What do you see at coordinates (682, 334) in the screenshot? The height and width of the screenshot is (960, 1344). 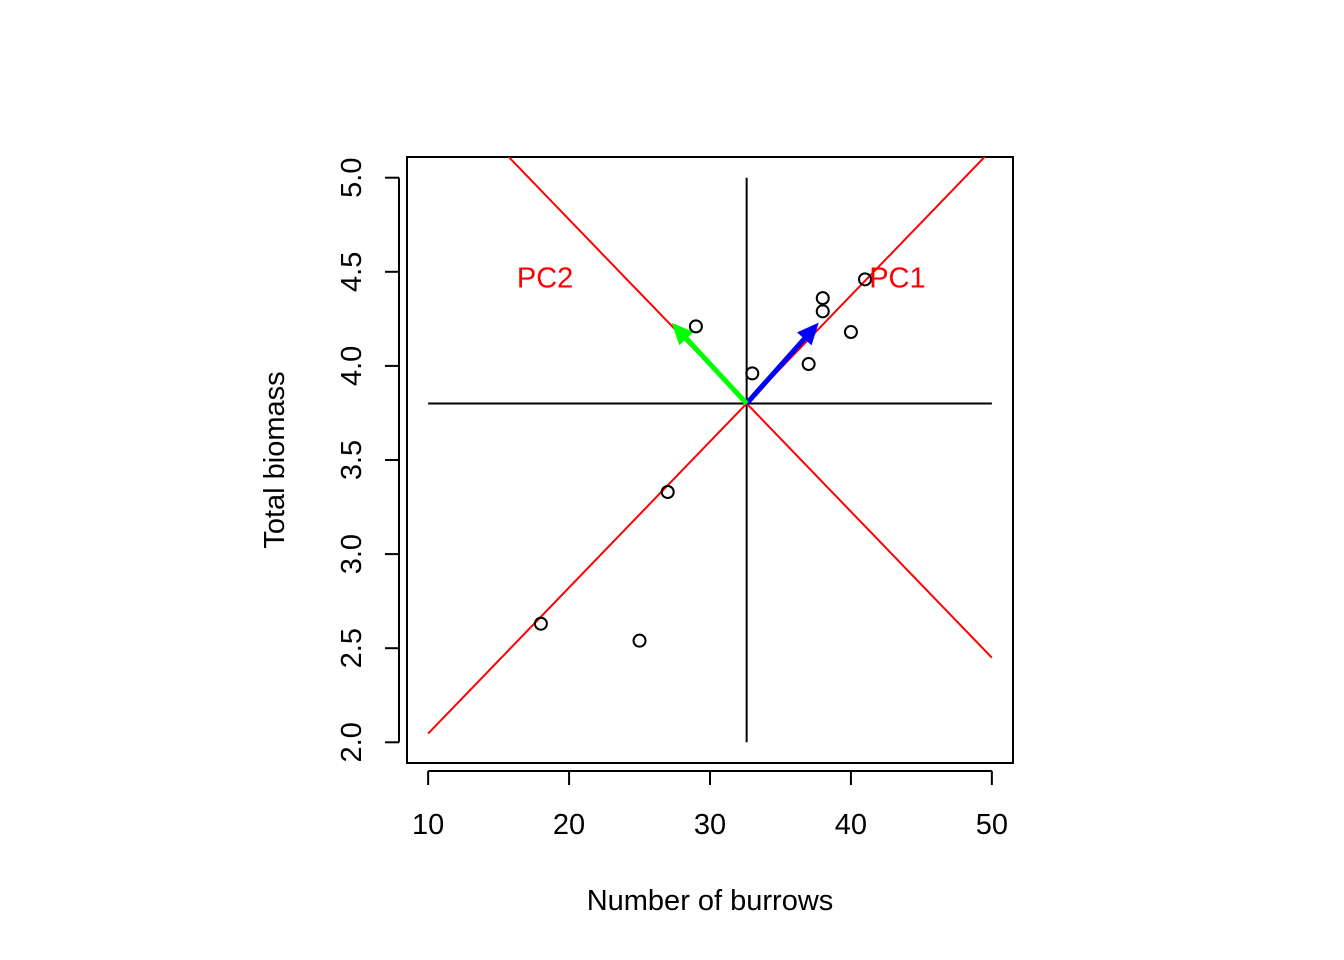 I see `PC2-loading-arrow-head` at bounding box center [682, 334].